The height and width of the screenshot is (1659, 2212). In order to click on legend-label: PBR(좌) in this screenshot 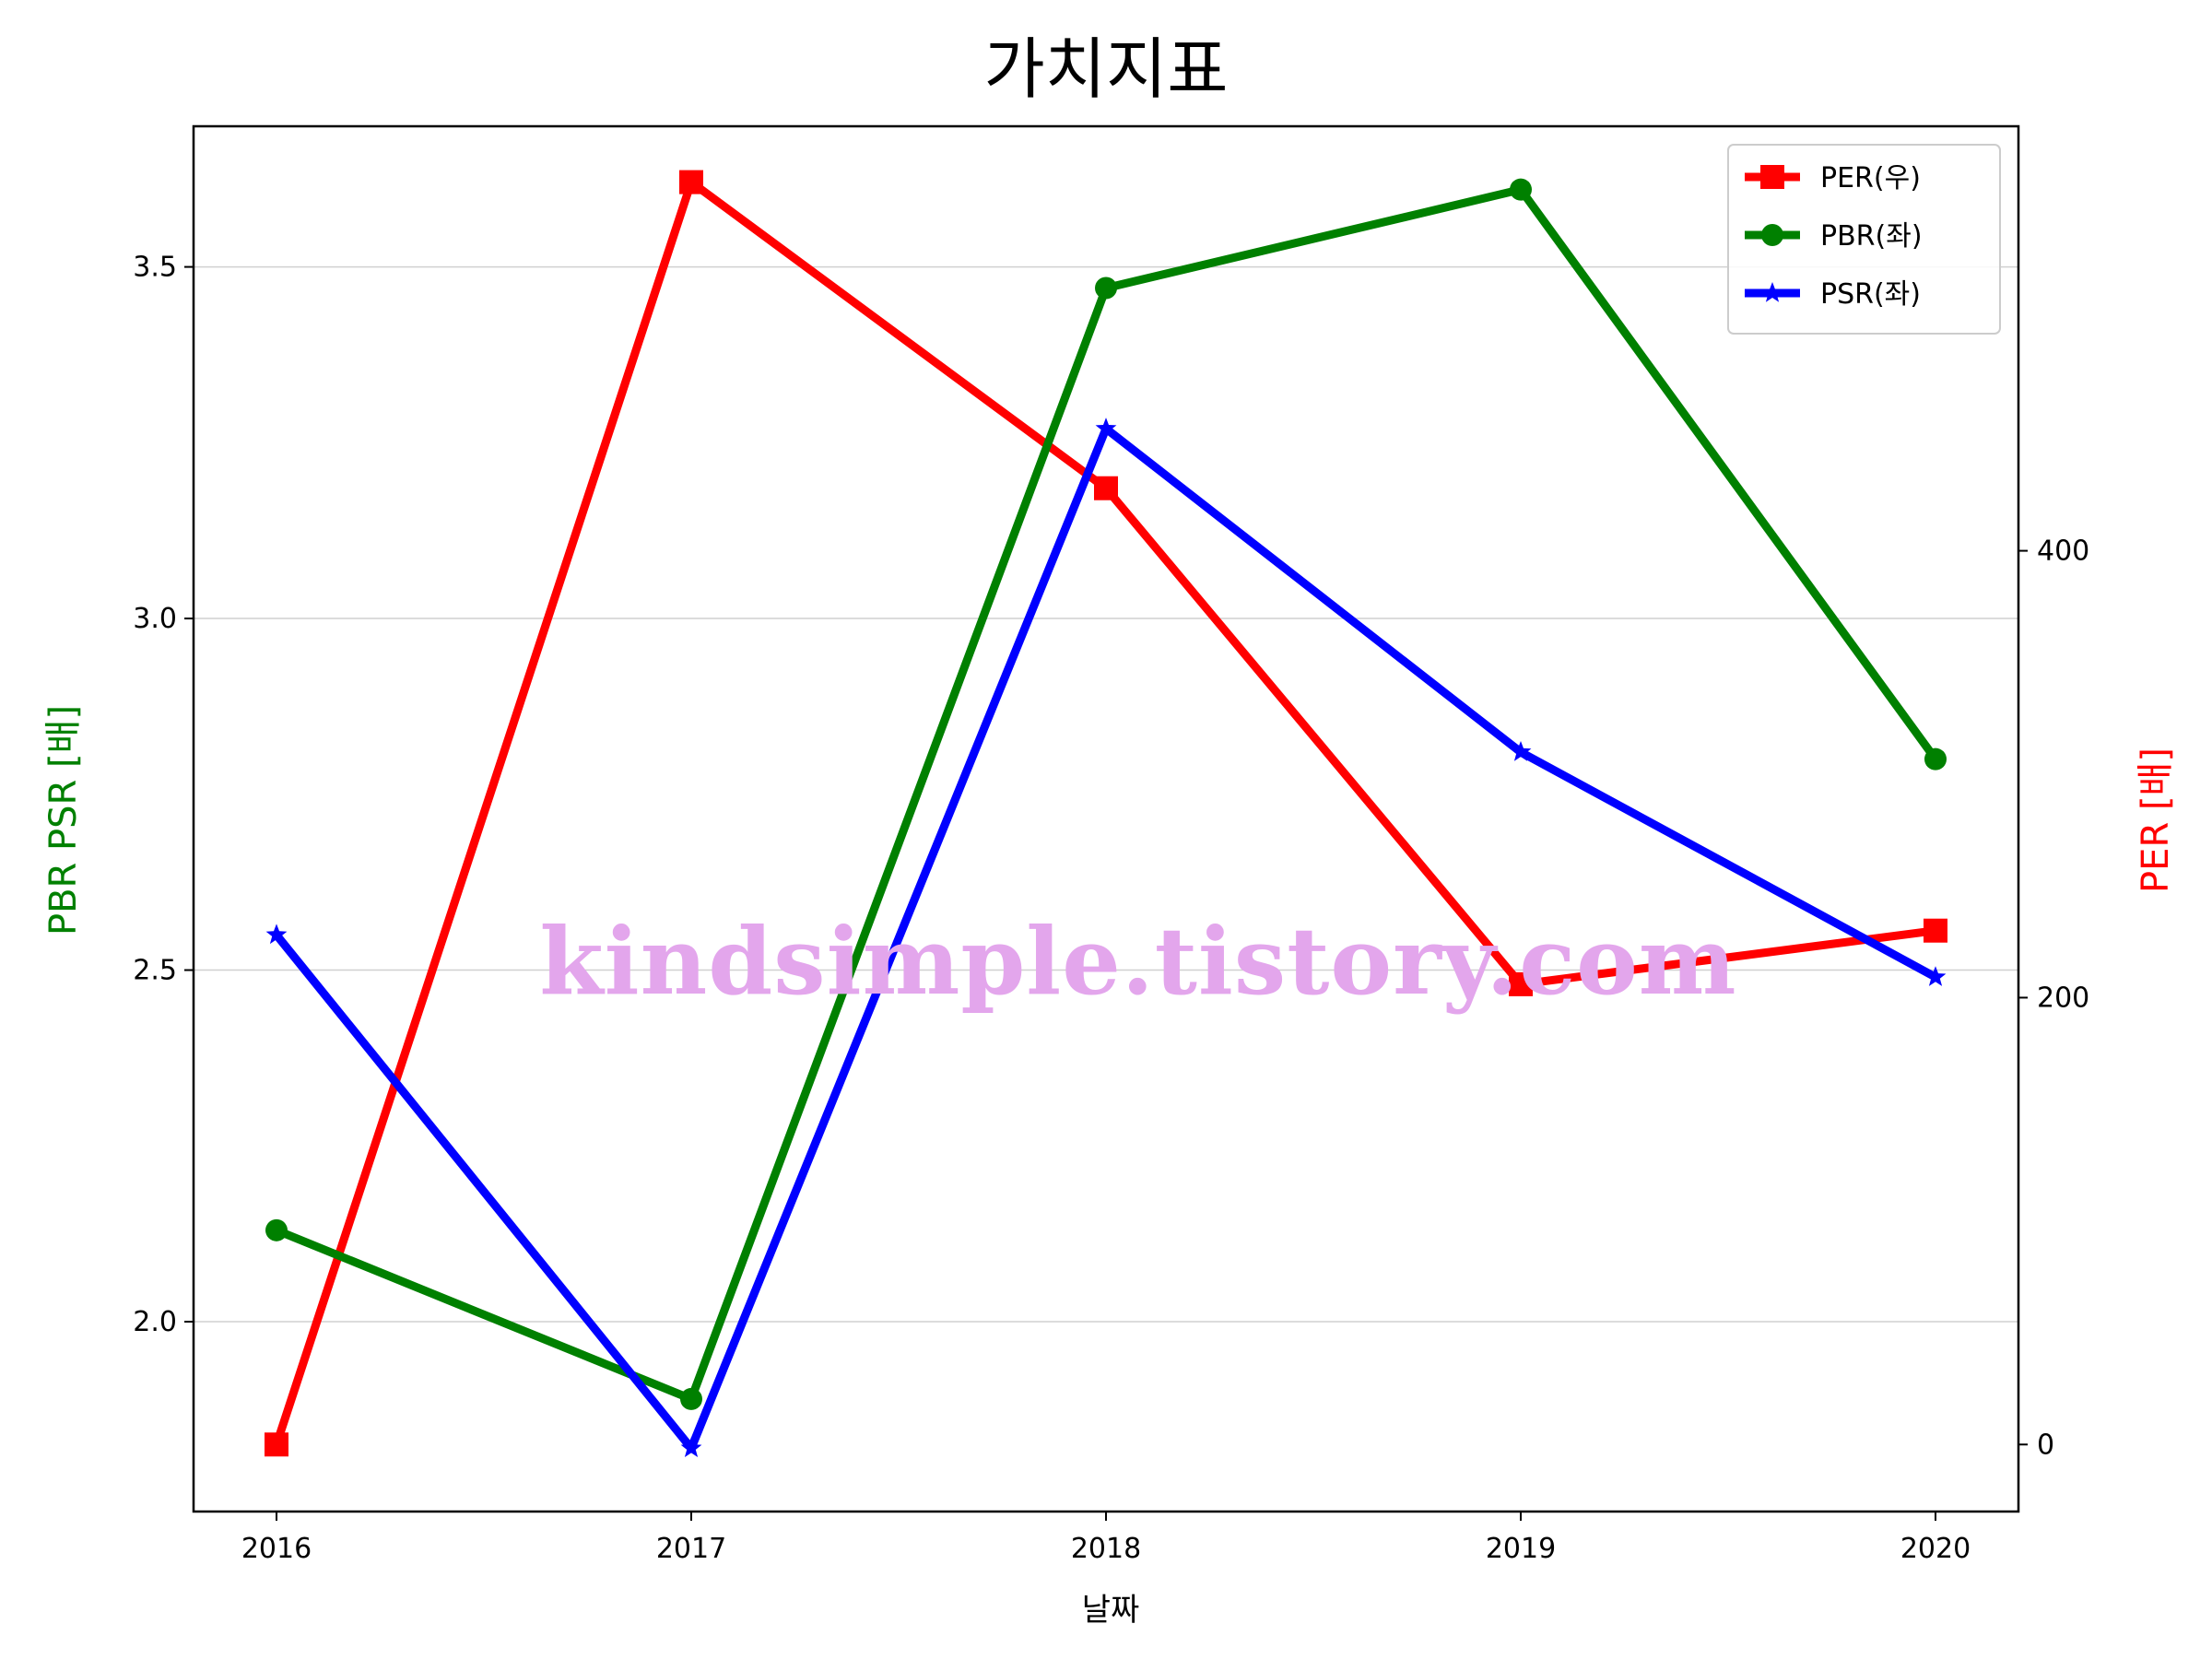, I will do `click(1871, 236)`.